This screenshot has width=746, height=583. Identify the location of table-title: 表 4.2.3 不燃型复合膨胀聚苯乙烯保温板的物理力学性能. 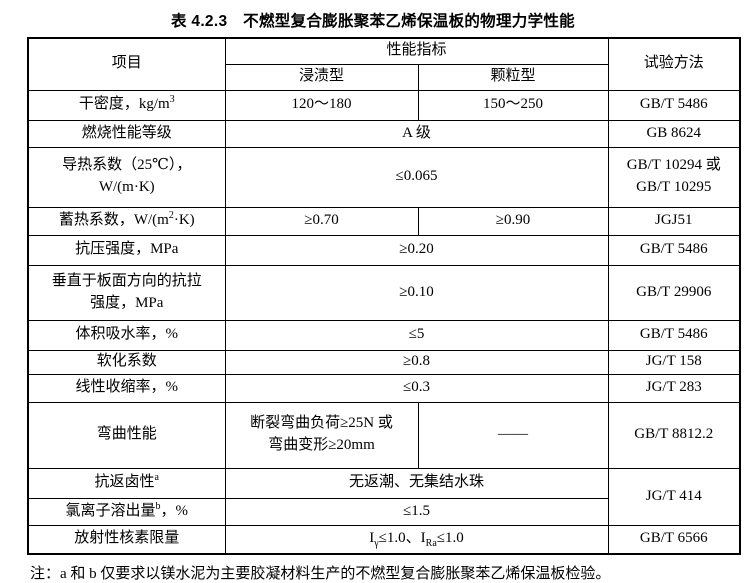
(373, 21).